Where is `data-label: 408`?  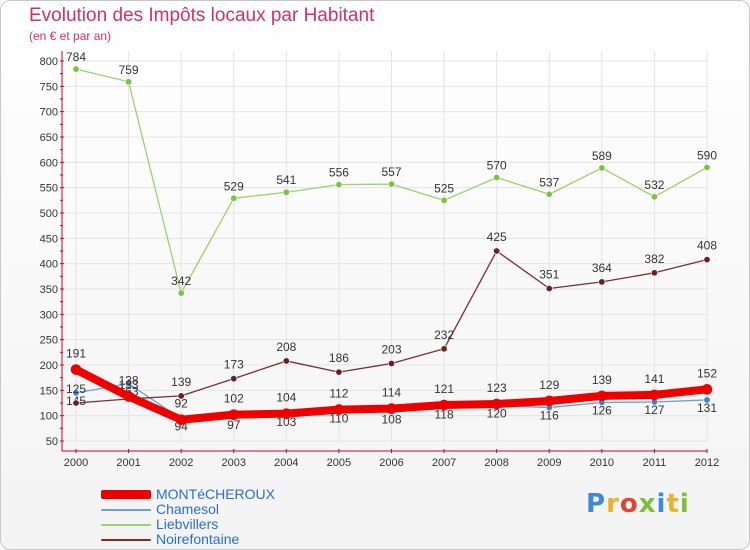 data-label: 408 is located at coordinates (707, 246).